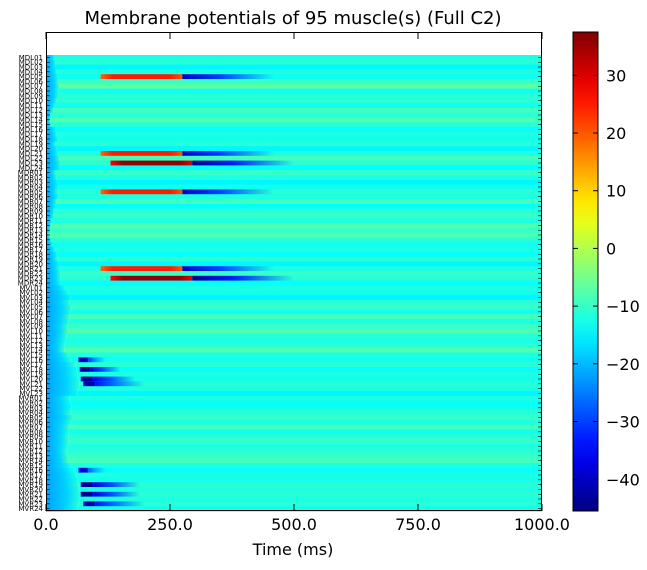 This screenshot has width=647, height=570. Describe the element at coordinates (31, 384) in the screenshot. I see `row-label: MVL21` at that location.